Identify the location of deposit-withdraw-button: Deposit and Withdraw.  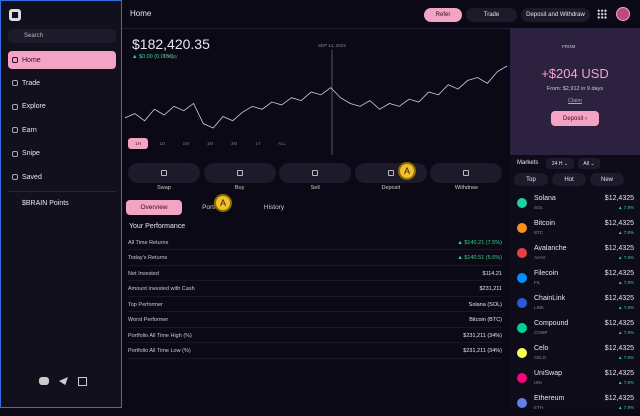
(555, 15).